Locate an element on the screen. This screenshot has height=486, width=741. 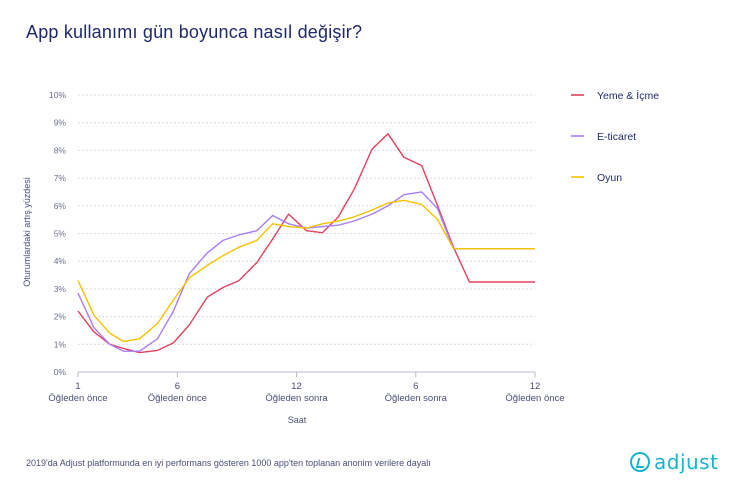
y-axis-ticks: 0% 1% 2% 3% 4% 5% 6% 7% 8% 9% 10% is located at coordinates (57, 233).